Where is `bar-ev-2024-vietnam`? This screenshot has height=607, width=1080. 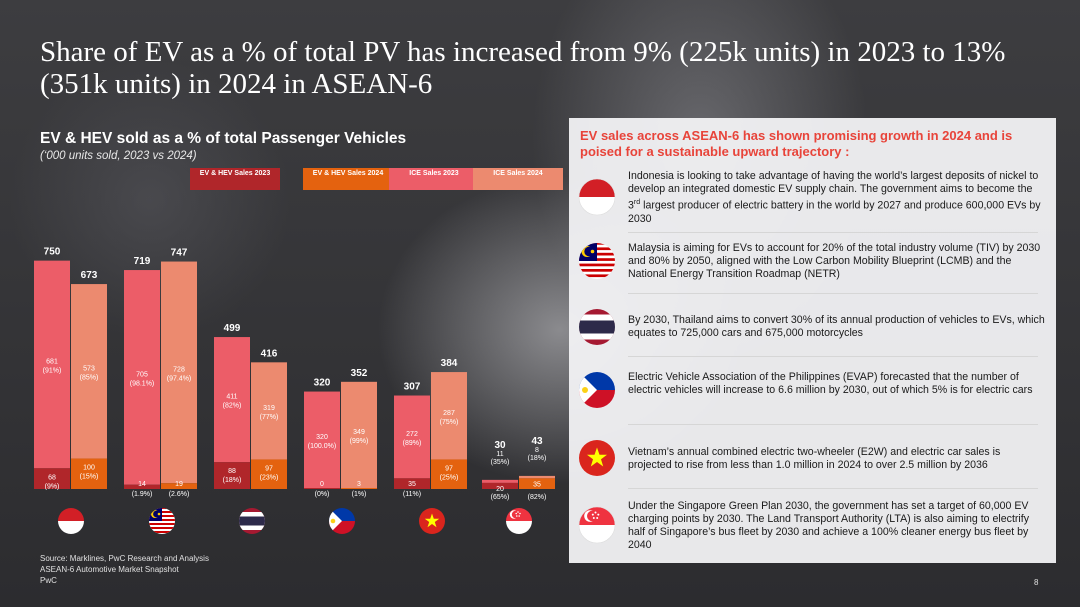
bar-ev-2024-vietnam is located at coordinates (449, 474).